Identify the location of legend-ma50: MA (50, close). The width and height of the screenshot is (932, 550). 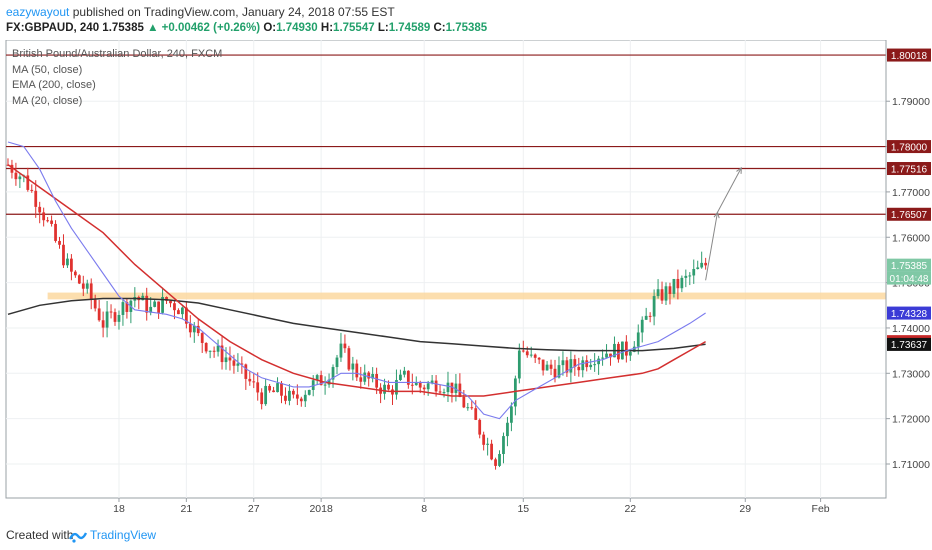
(47, 70).